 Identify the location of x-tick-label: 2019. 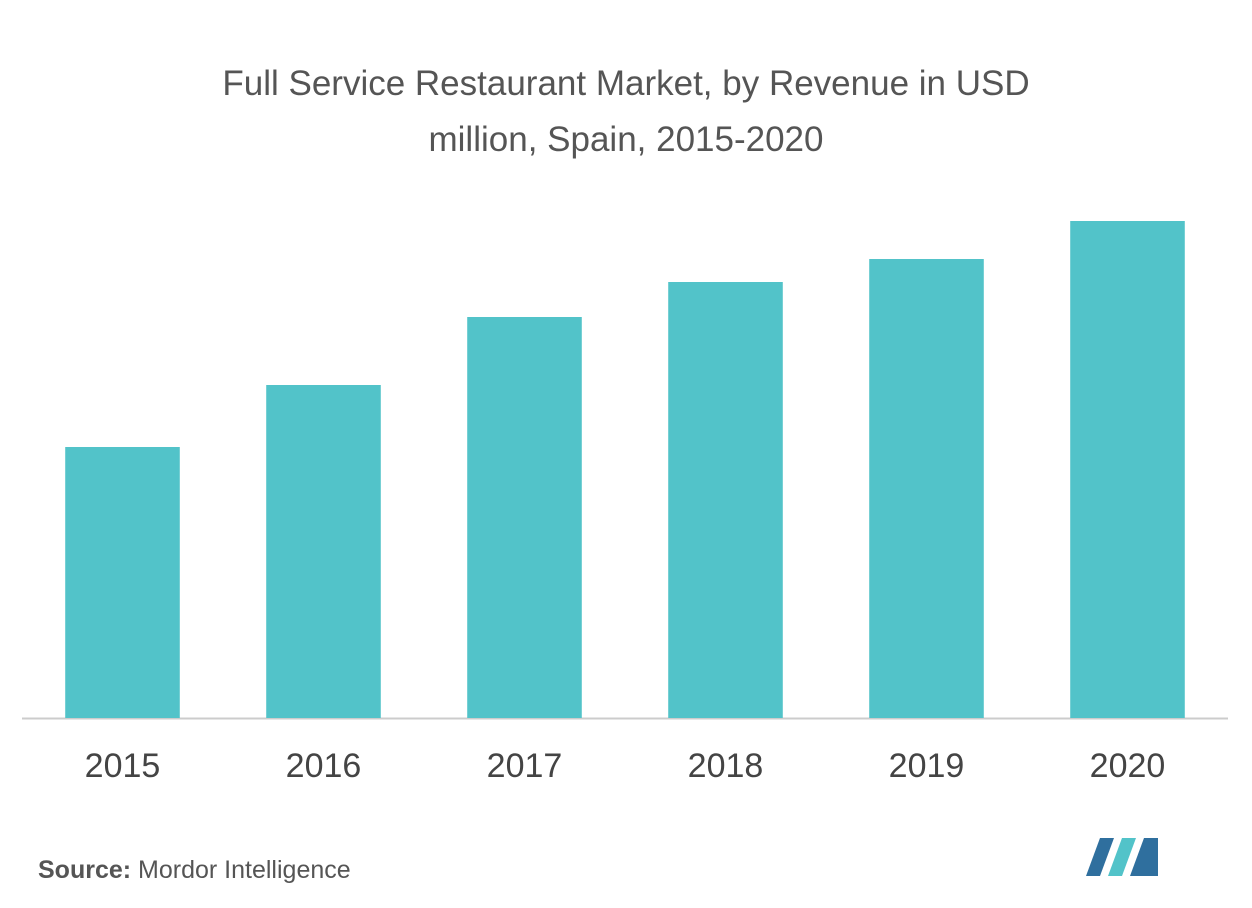
(927, 766).